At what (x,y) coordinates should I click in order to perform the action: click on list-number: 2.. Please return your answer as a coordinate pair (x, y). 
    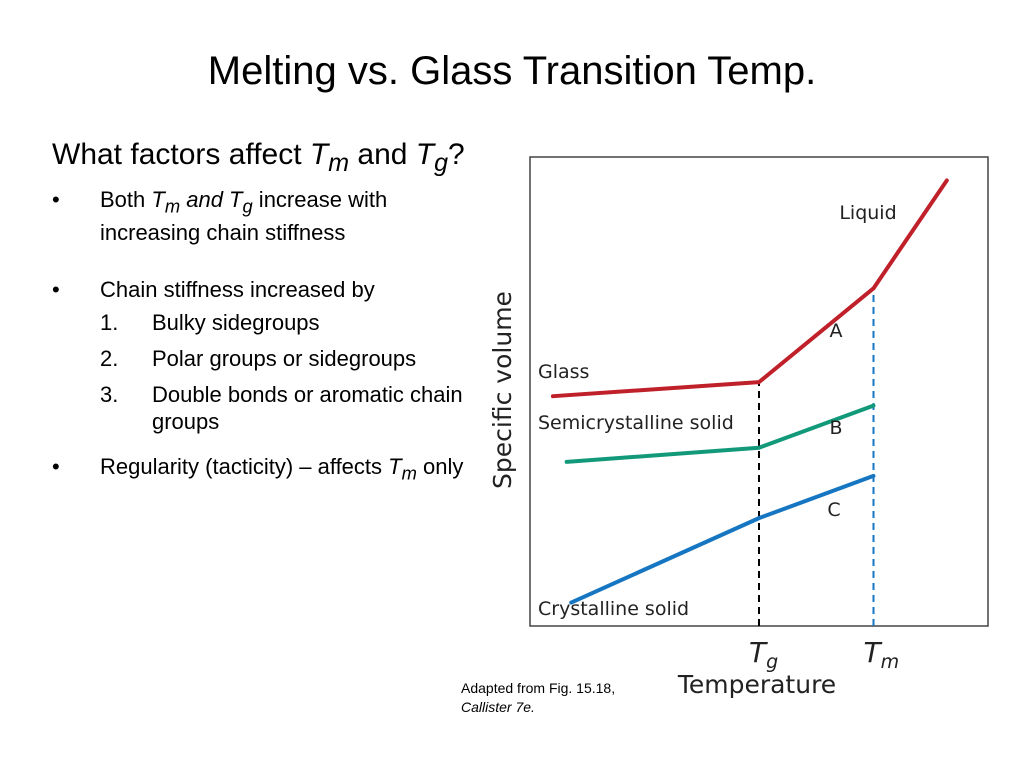
    Looking at the image, I should click on (109, 359).